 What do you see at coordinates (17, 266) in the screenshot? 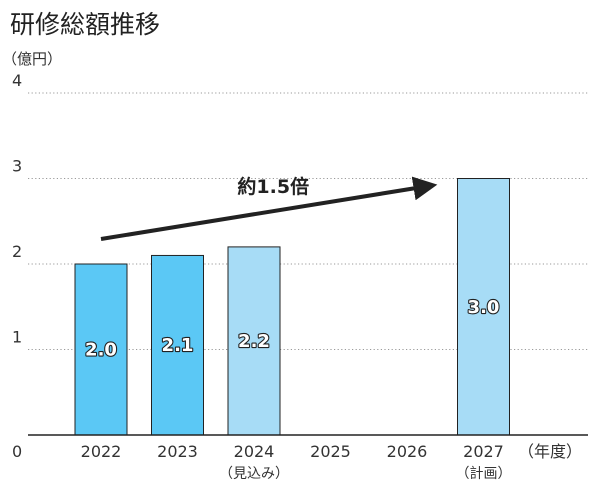
I see `y-axis-ticks: 0 1 2 3 4` at bounding box center [17, 266].